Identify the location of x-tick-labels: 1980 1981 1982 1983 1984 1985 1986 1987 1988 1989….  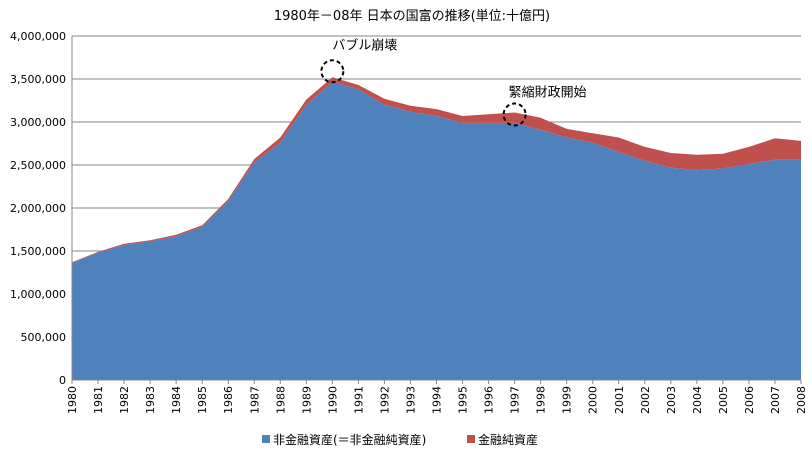
(437, 397).